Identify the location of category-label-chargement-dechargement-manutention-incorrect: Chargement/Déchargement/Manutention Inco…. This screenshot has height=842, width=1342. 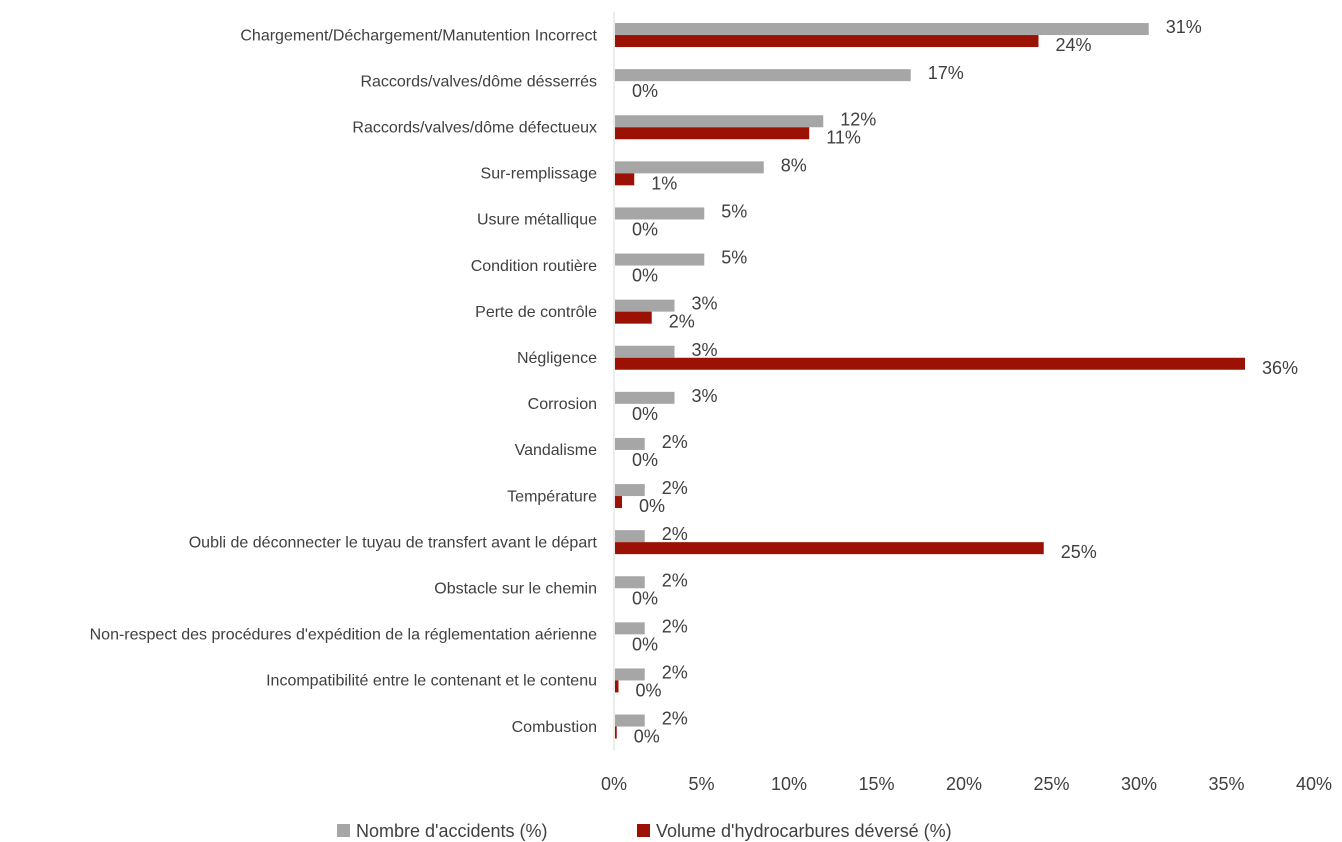
(418, 35).